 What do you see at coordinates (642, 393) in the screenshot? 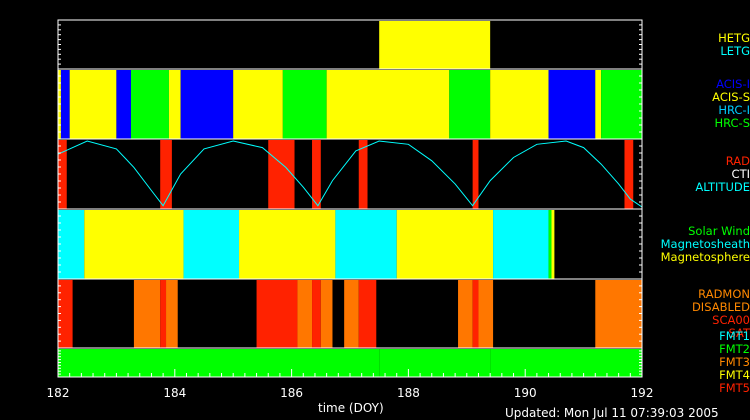
I see `x-tick-label: 192` at bounding box center [642, 393].